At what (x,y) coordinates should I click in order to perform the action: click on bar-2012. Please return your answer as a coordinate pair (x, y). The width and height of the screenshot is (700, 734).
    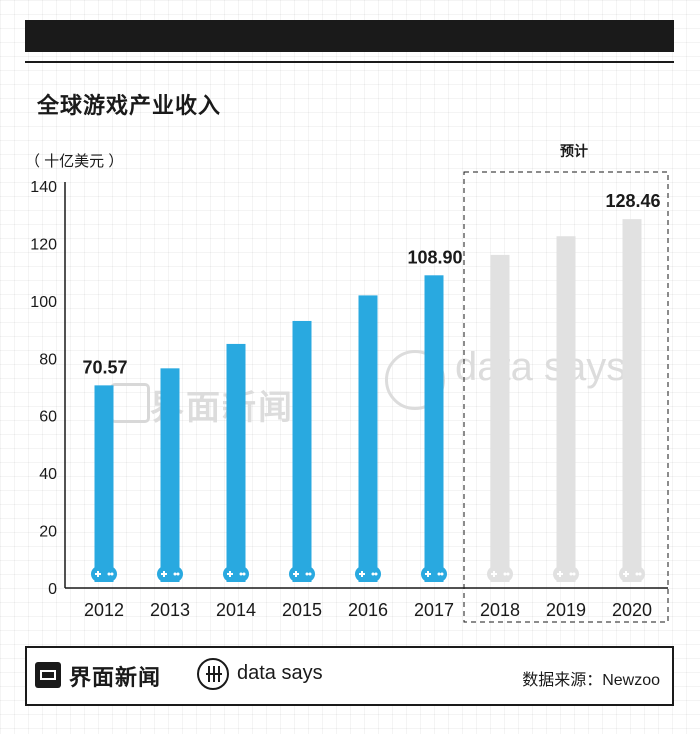
    Looking at the image, I should click on (104, 483).